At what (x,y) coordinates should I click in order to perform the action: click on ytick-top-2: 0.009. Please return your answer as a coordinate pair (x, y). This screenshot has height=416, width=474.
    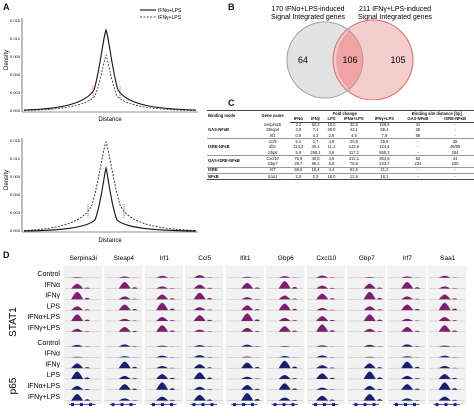
    Looking at the image, I should click on (15, 56).